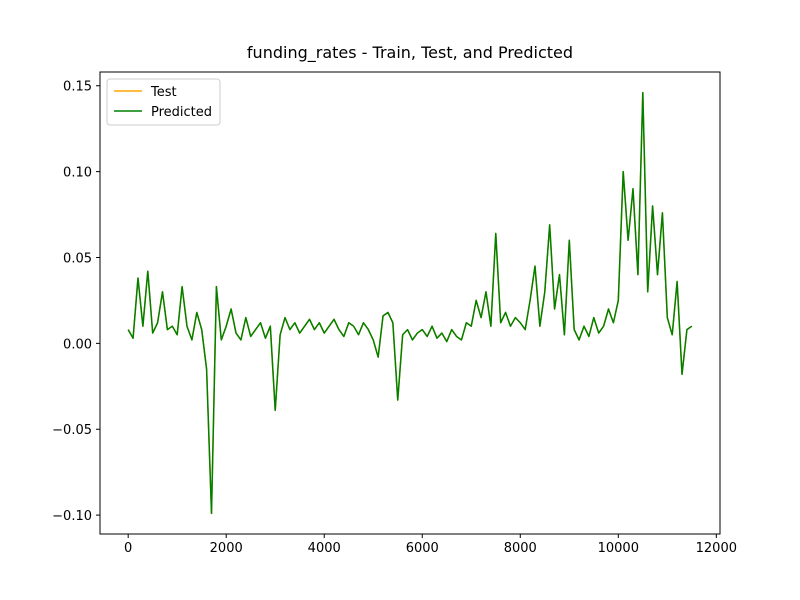  What do you see at coordinates (77, 173) in the screenshot?
I see `y-tick-label: 0.10` at bounding box center [77, 173].